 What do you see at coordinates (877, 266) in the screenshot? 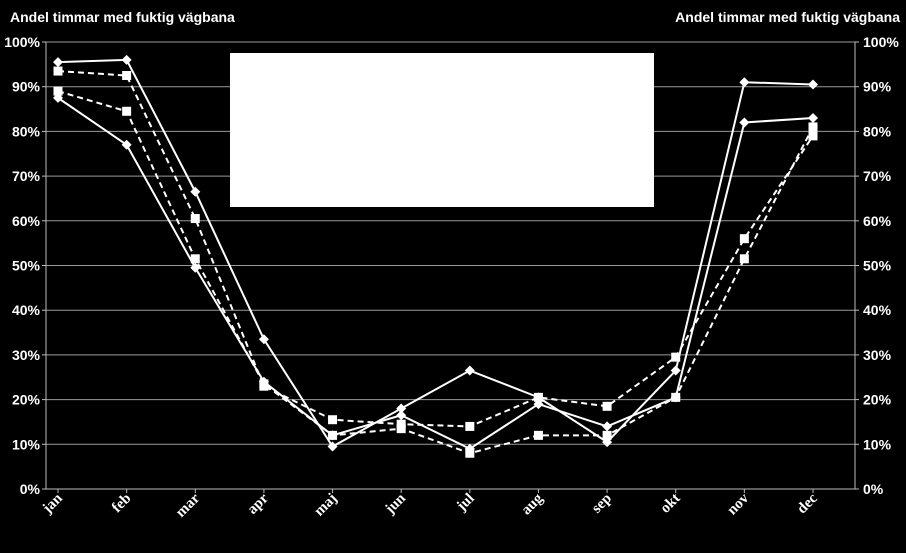
I see `y-tick-label-right: 50%` at bounding box center [877, 266].